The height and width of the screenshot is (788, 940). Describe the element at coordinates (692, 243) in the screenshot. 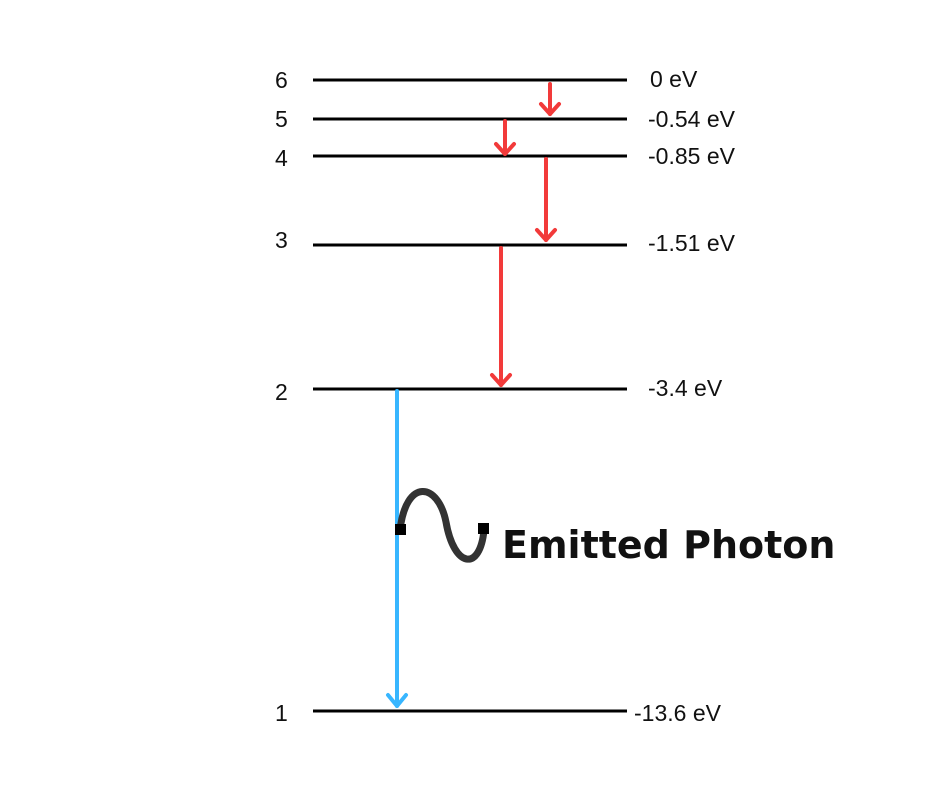

I see `level-3-energy: -1.51 eV` at that location.